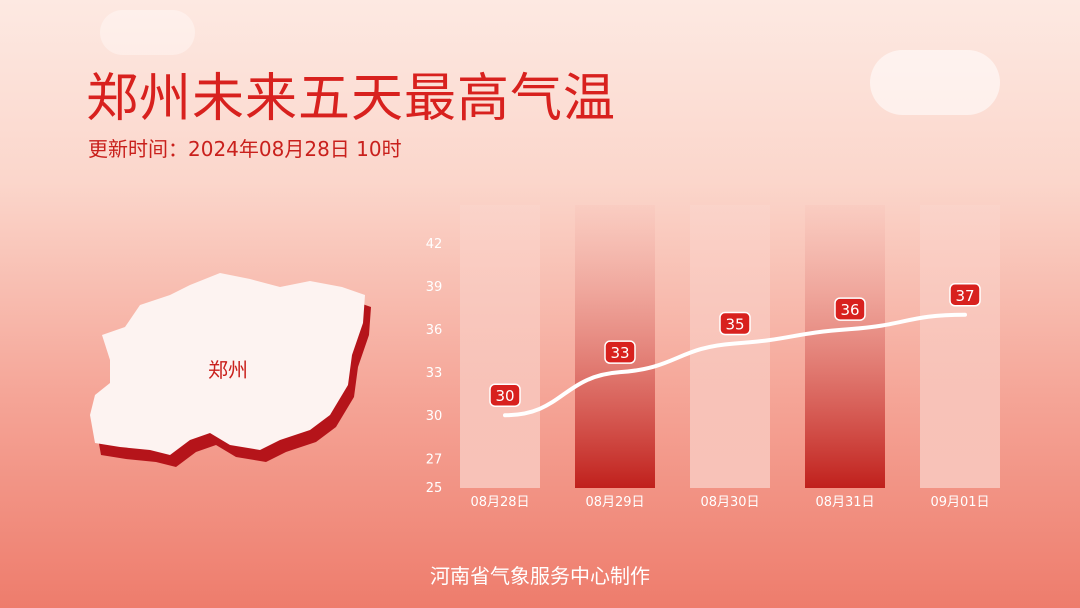  I want to click on footer-credit: 河南省气象服务中心制作, so click(540, 576).